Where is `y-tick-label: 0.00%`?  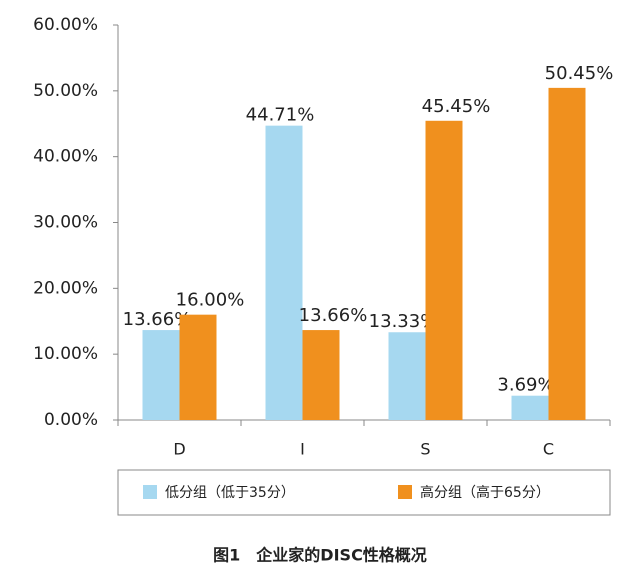 y-tick-label: 0.00% is located at coordinates (71, 420).